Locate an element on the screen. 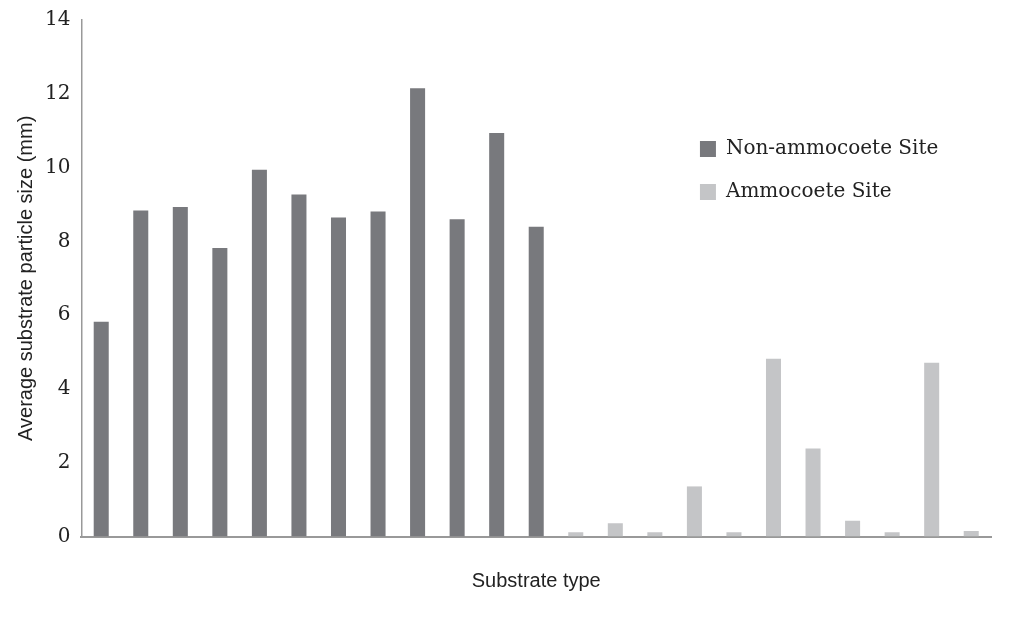 Image resolution: width=1019 pixels, height=617 pixels. y-tick-label: 6 is located at coordinates (64, 313).